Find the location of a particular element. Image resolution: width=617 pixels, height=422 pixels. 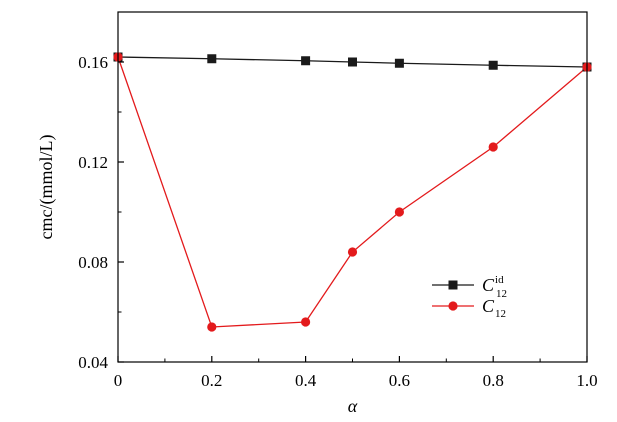

x-tick-label: 0.6 is located at coordinates (399, 380).